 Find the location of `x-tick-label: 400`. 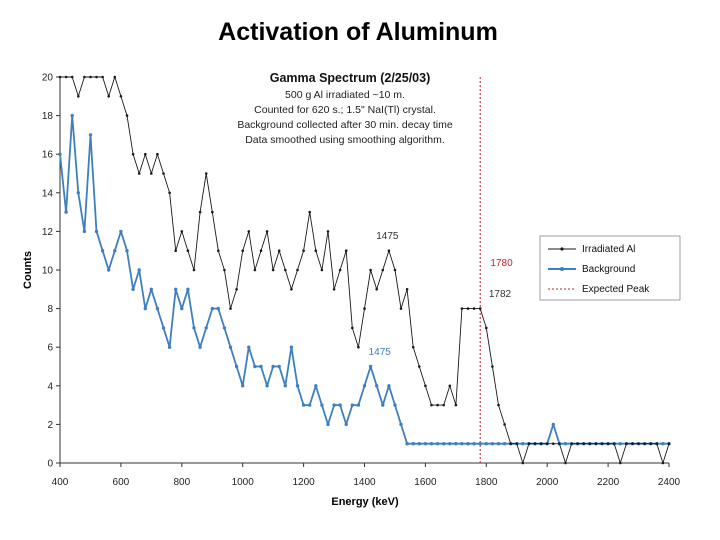

x-tick-label: 400 is located at coordinates (60, 482).